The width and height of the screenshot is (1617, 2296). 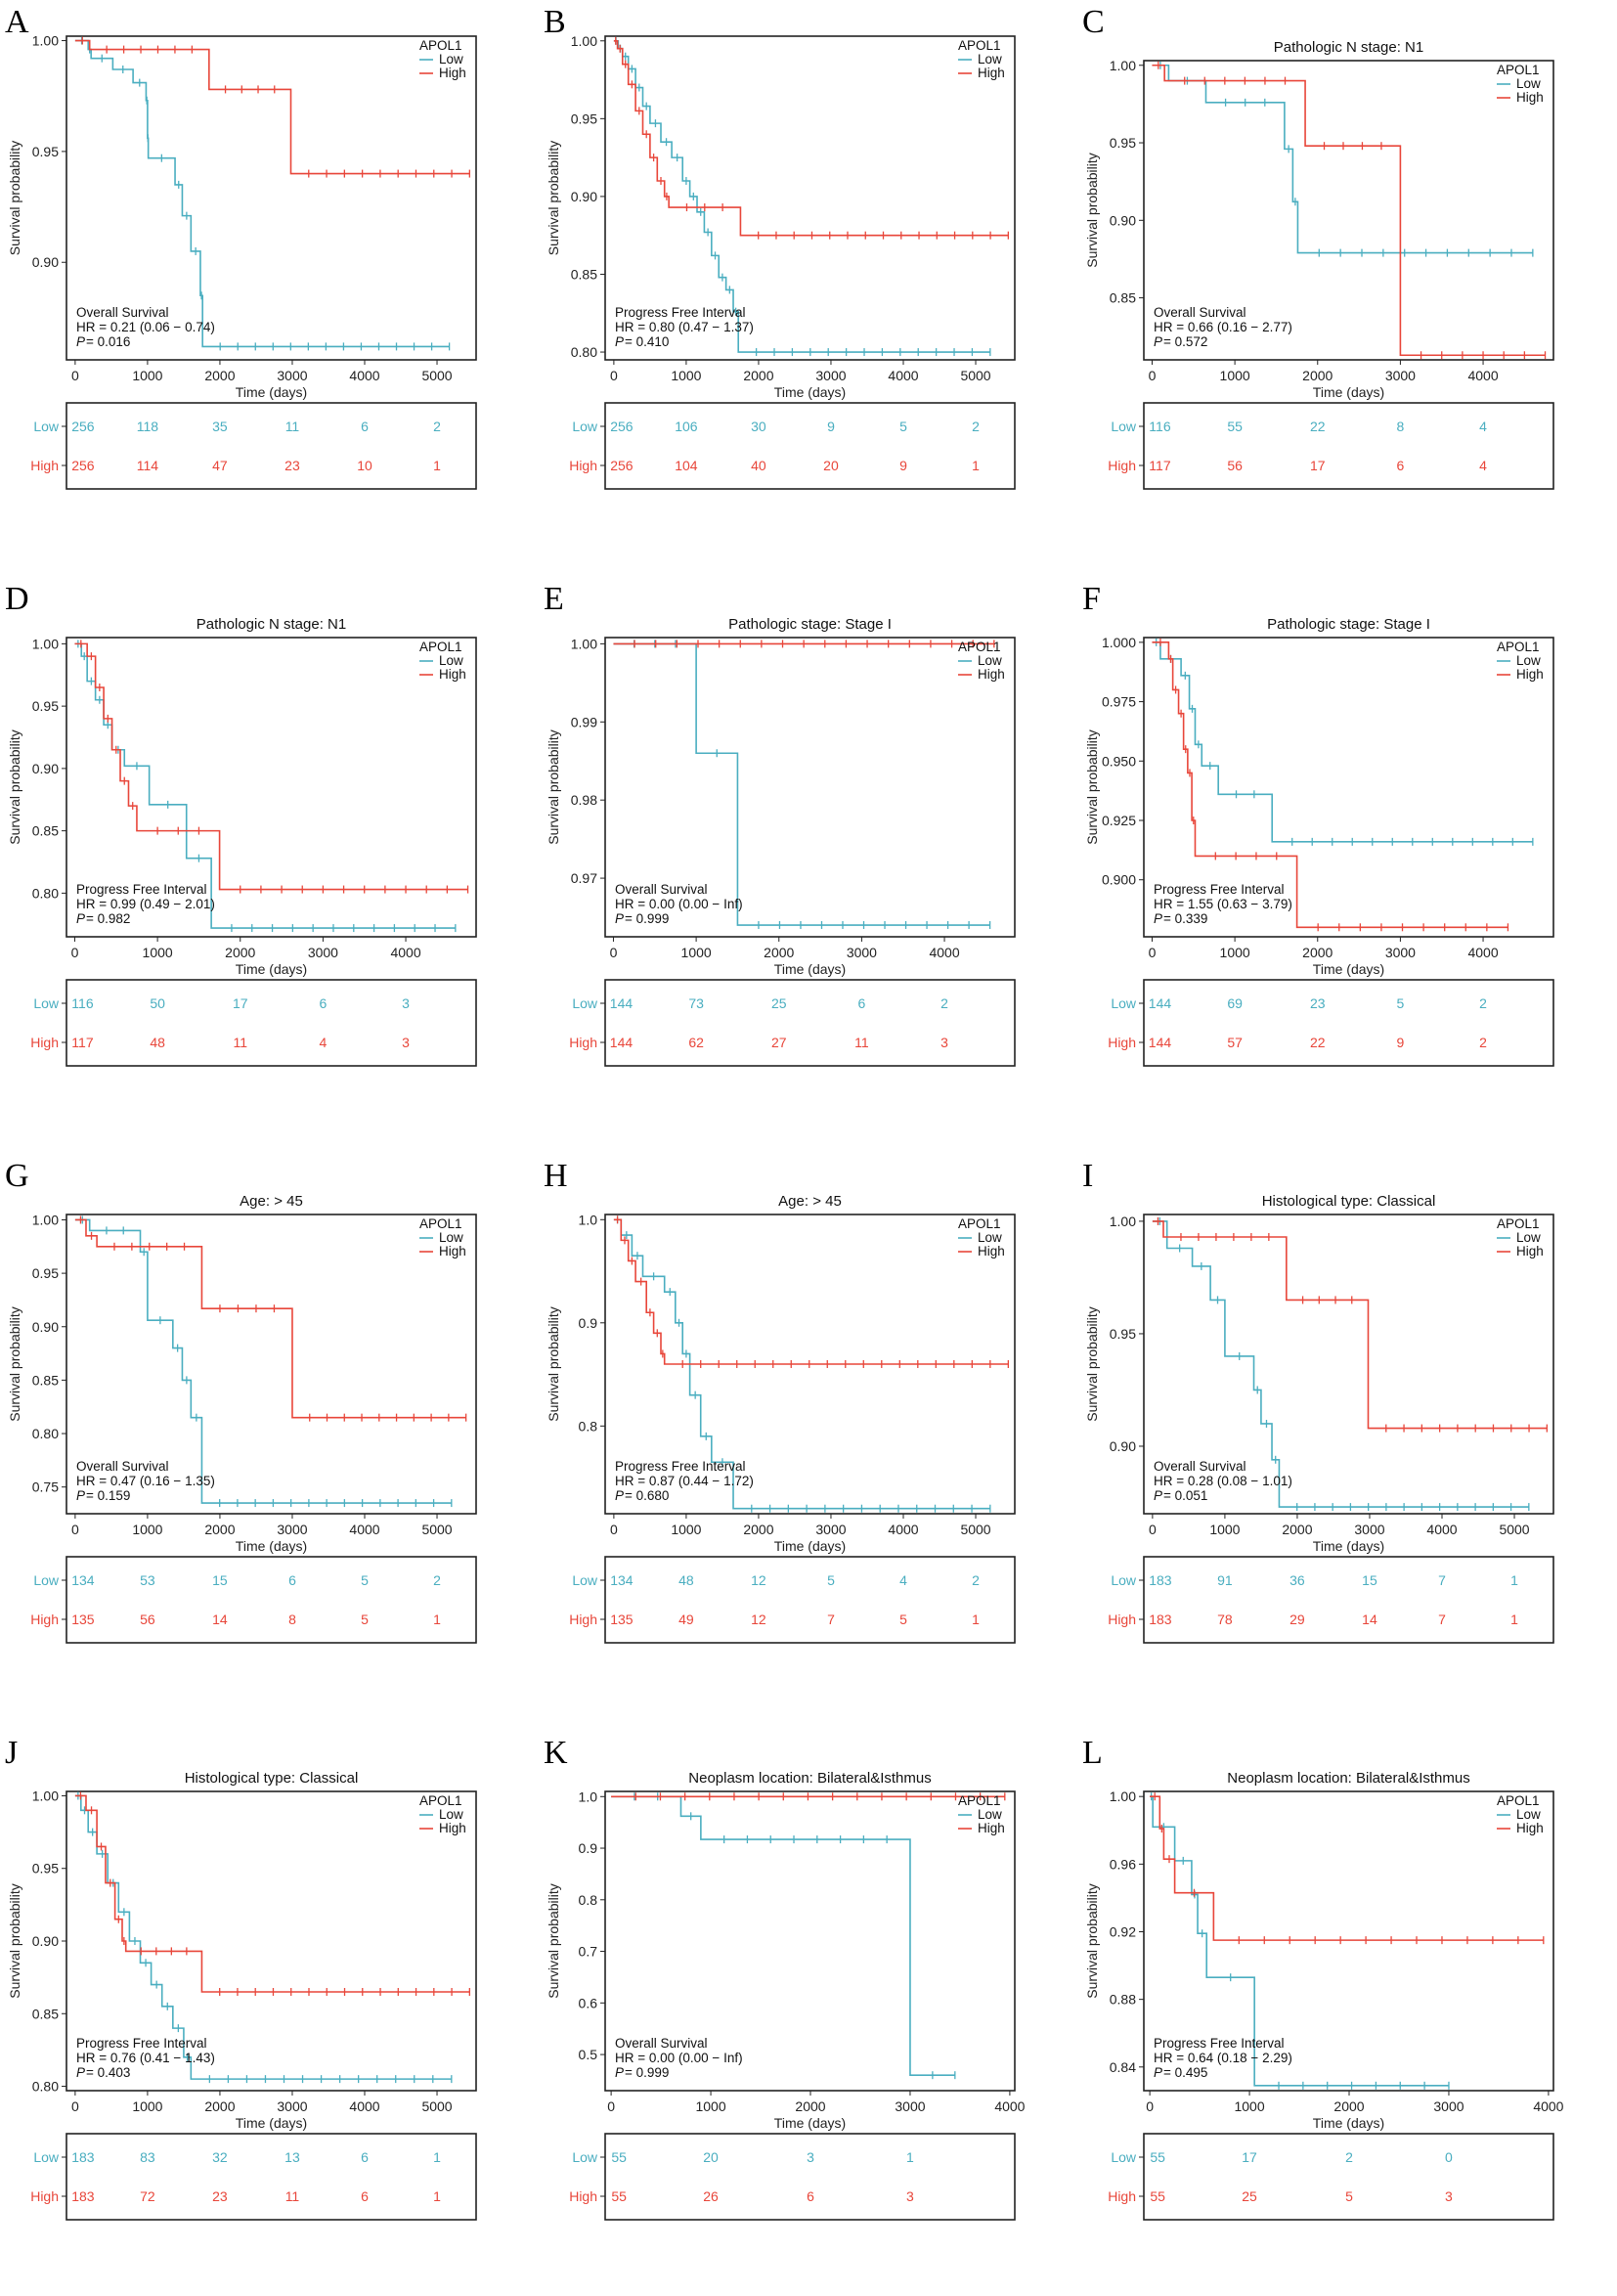 What do you see at coordinates (1235, 1003) in the screenshot?
I see `risk-count-low: 69` at bounding box center [1235, 1003].